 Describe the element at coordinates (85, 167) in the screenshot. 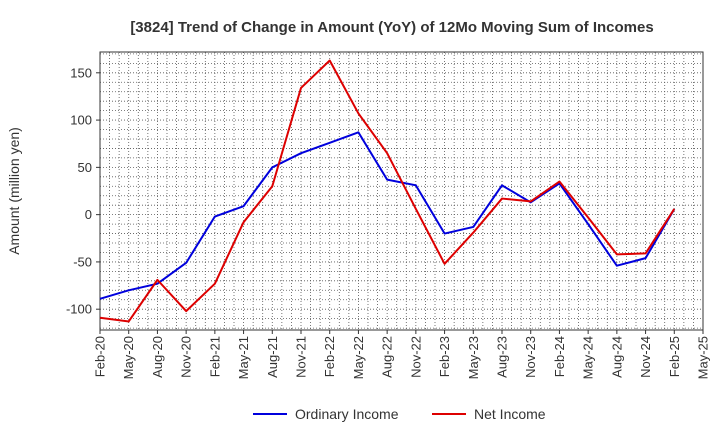

I see `y-tick-label: 50` at that location.